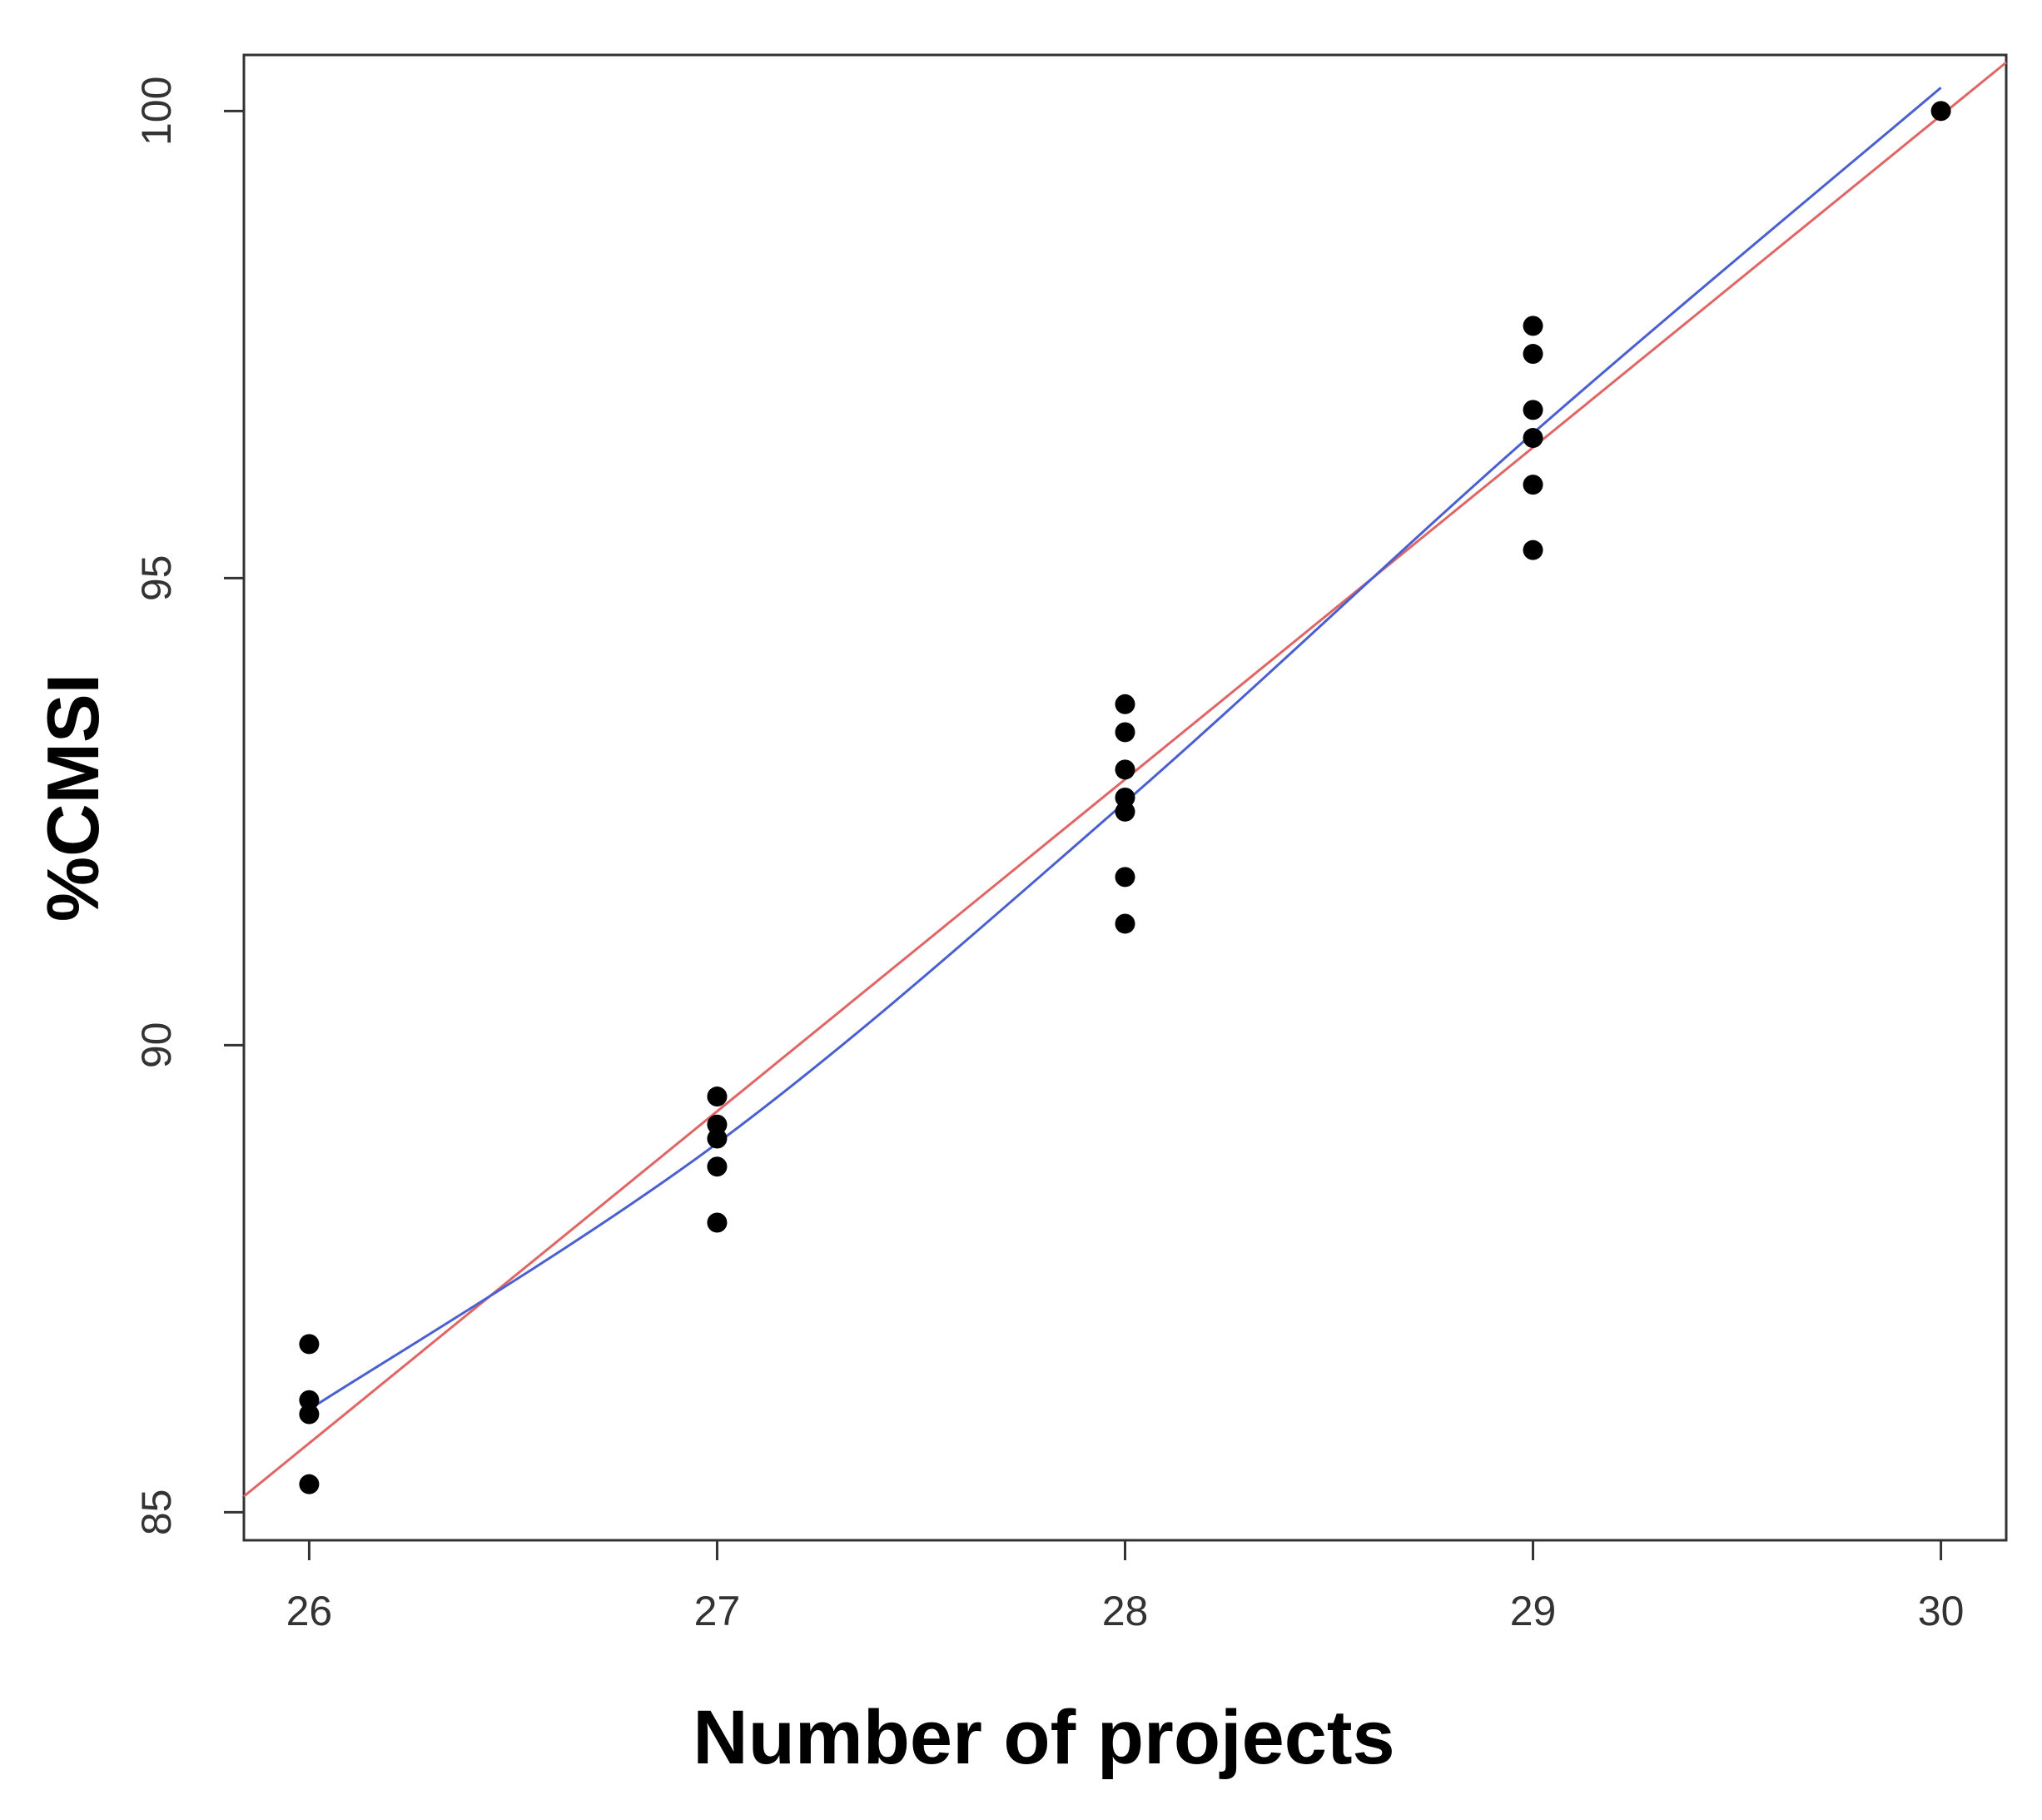  Describe the element at coordinates (157, 1512) in the screenshot. I see `y-tick-label-85: 85` at that location.